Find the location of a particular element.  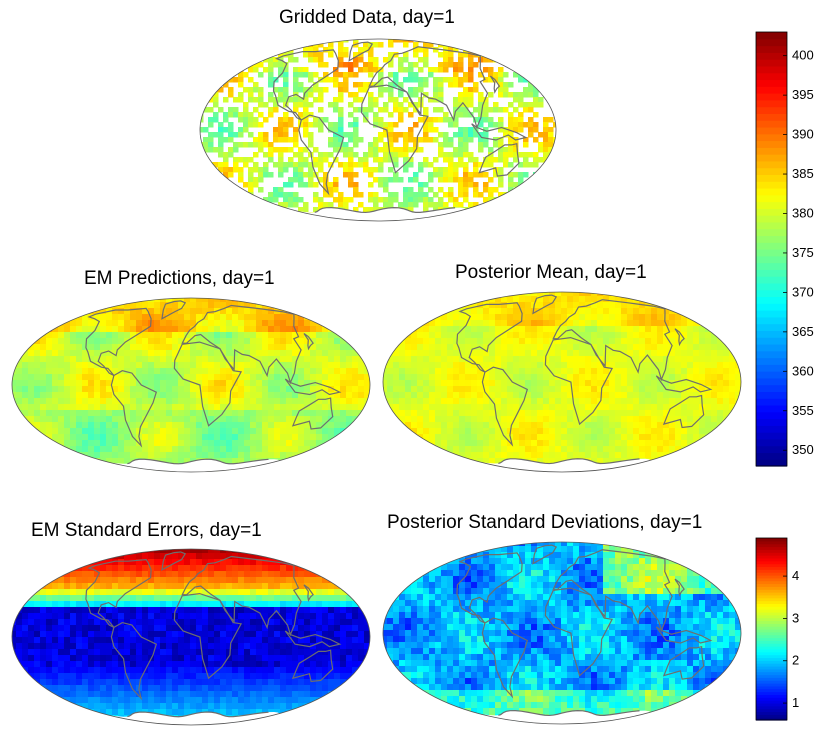

posterior-mean-field is located at coordinates (562, 382).